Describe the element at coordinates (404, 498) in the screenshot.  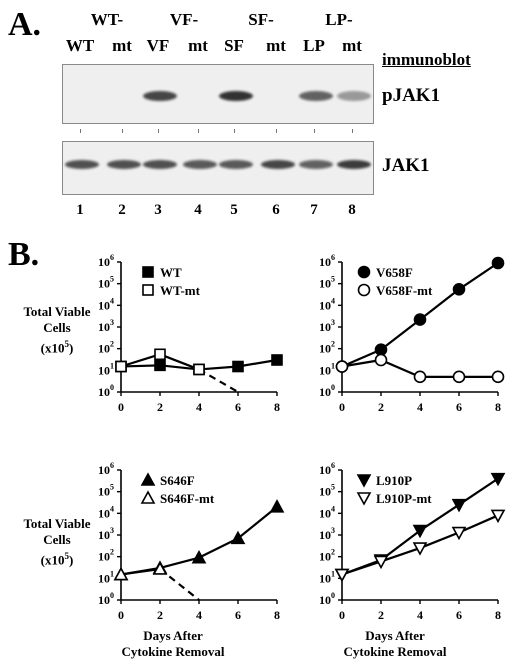
I see `legend-label: L910P-mt` at that location.